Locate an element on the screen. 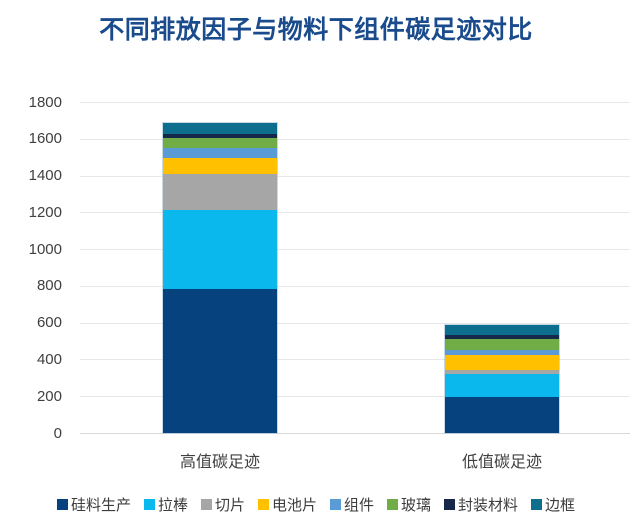 The image size is (632, 528). stacked-bar-high is located at coordinates (220, 278).